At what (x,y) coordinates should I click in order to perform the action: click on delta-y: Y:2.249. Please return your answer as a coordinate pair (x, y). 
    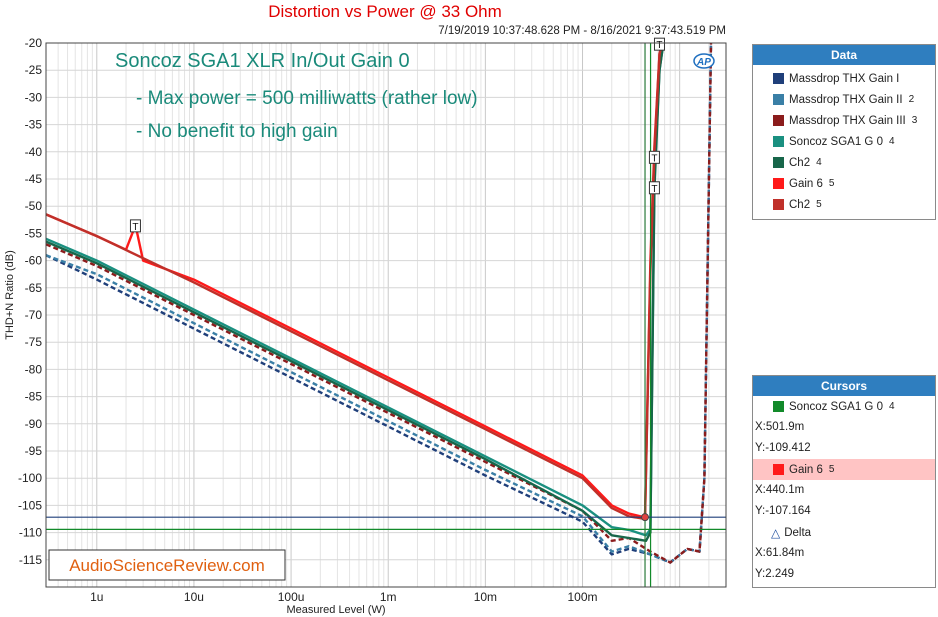
    Looking at the image, I should click on (775, 574).